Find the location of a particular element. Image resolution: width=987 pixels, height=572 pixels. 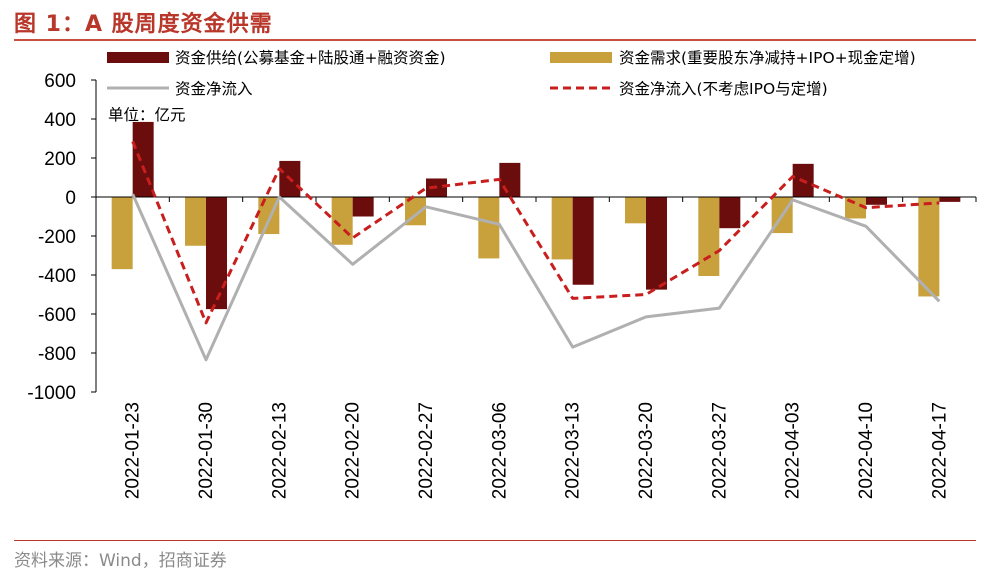

x-tick-label: 2022-02-27 is located at coordinates (426, 450).